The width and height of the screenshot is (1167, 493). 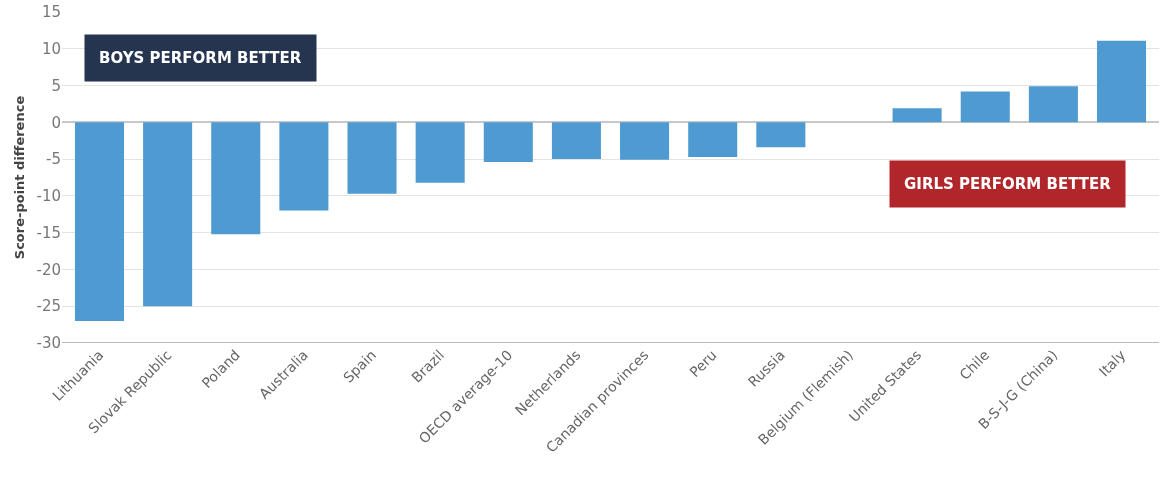 What do you see at coordinates (51, 12) in the screenshot?
I see `y-tick-label: 15` at bounding box center [51, 12].